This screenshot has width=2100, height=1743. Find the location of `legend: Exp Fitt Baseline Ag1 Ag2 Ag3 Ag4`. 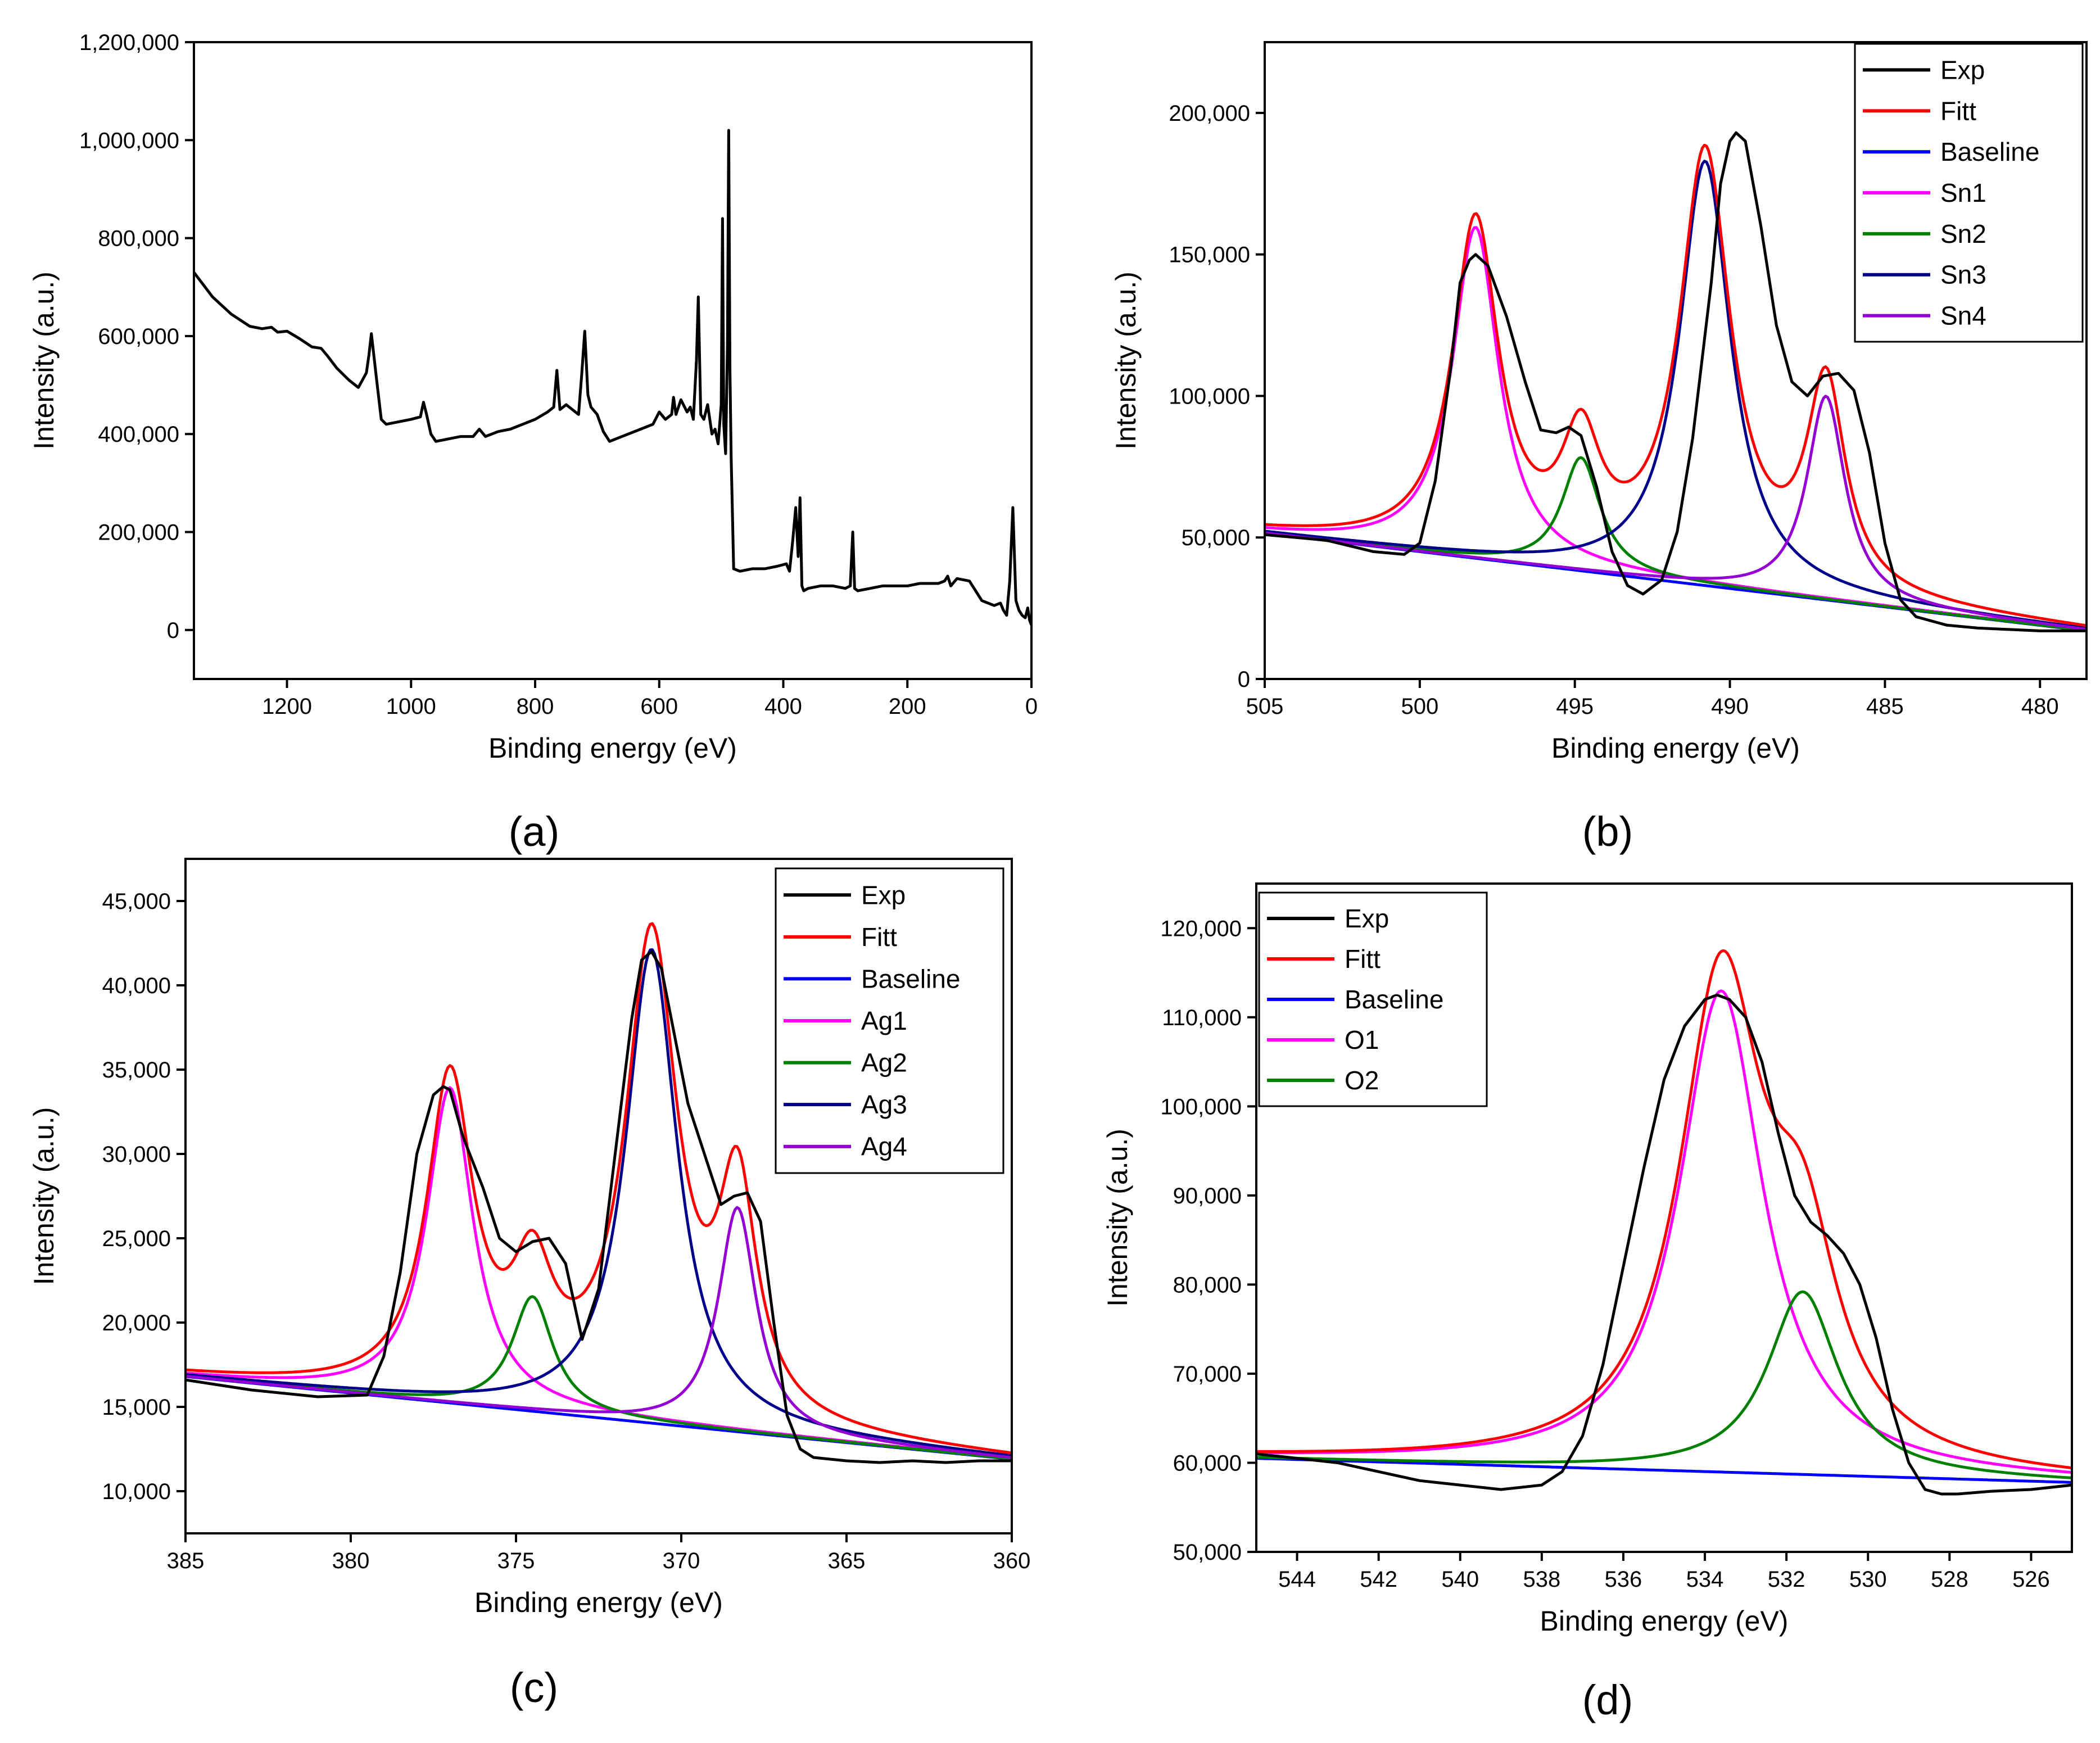

legend: Exp Fitt Baseline Ag1 Ag2 Ag3 Ag4 is located at coordinates (889, 1020).